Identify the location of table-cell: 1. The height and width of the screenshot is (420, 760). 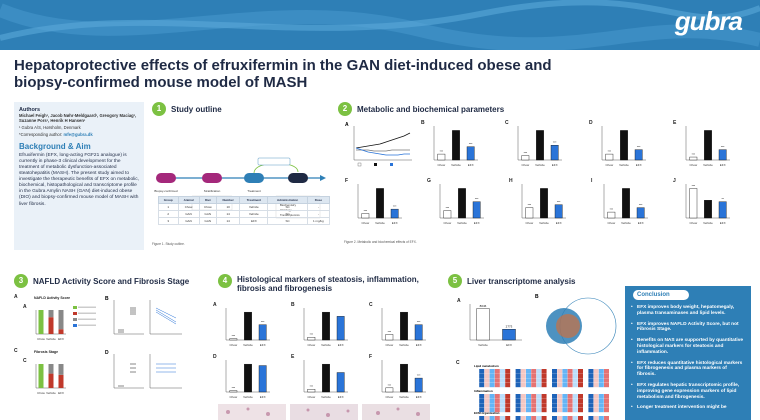
(168, 207).